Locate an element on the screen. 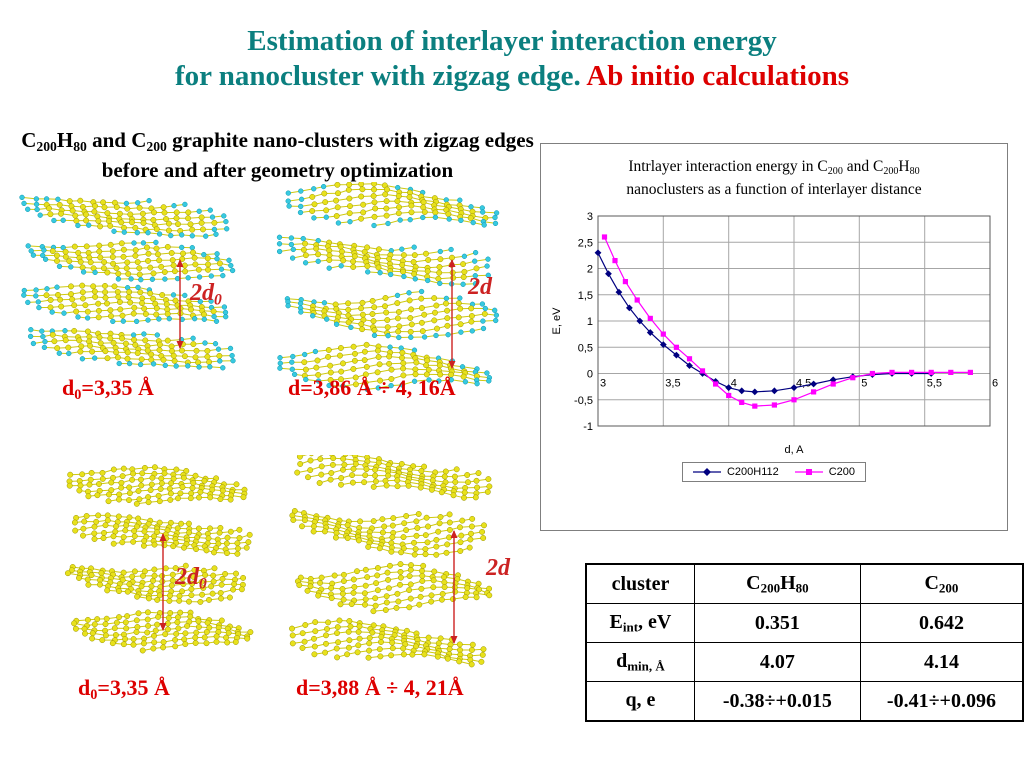 This screenshot has height=768, width=1024. svg-text: 6 is located at coordinates (995, 383).